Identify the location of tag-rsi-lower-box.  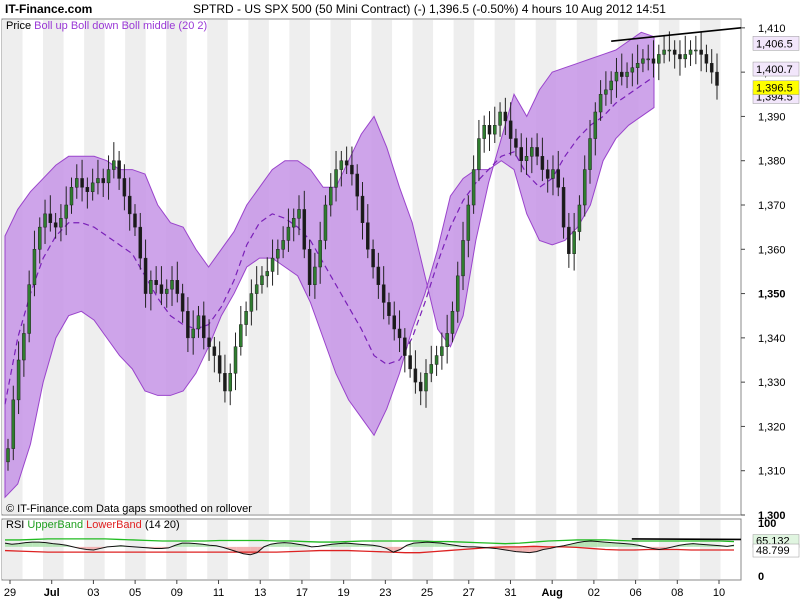
(776, 550).